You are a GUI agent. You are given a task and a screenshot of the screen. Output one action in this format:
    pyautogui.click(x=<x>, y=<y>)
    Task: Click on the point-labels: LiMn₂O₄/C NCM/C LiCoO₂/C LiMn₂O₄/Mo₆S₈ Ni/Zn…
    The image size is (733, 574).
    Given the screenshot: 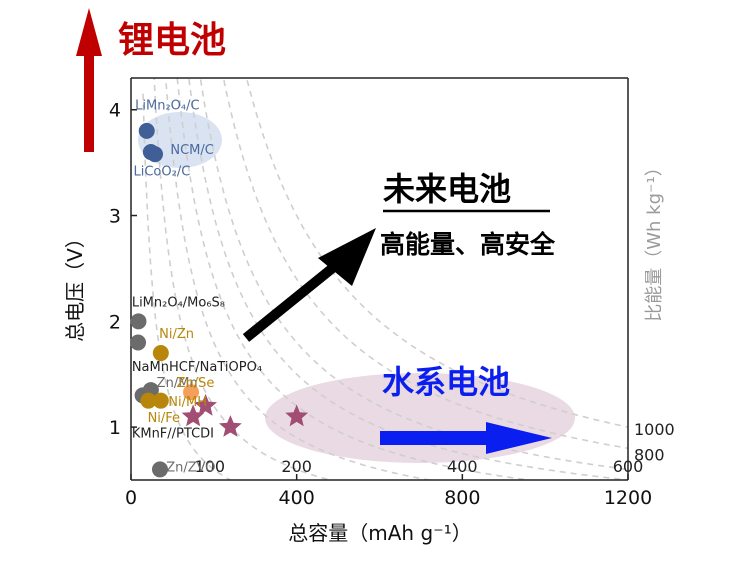 What is the action you would take?
    pyautogui.click(x=197, y=287)
    